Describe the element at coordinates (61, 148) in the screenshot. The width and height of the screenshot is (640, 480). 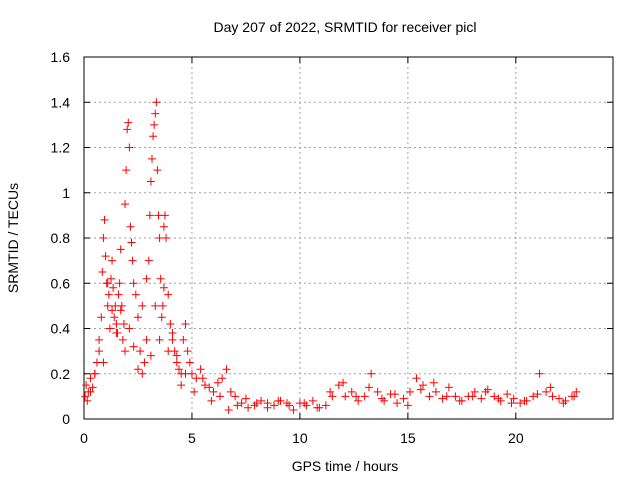
I see `y-tick-label: 1.2` at that location.